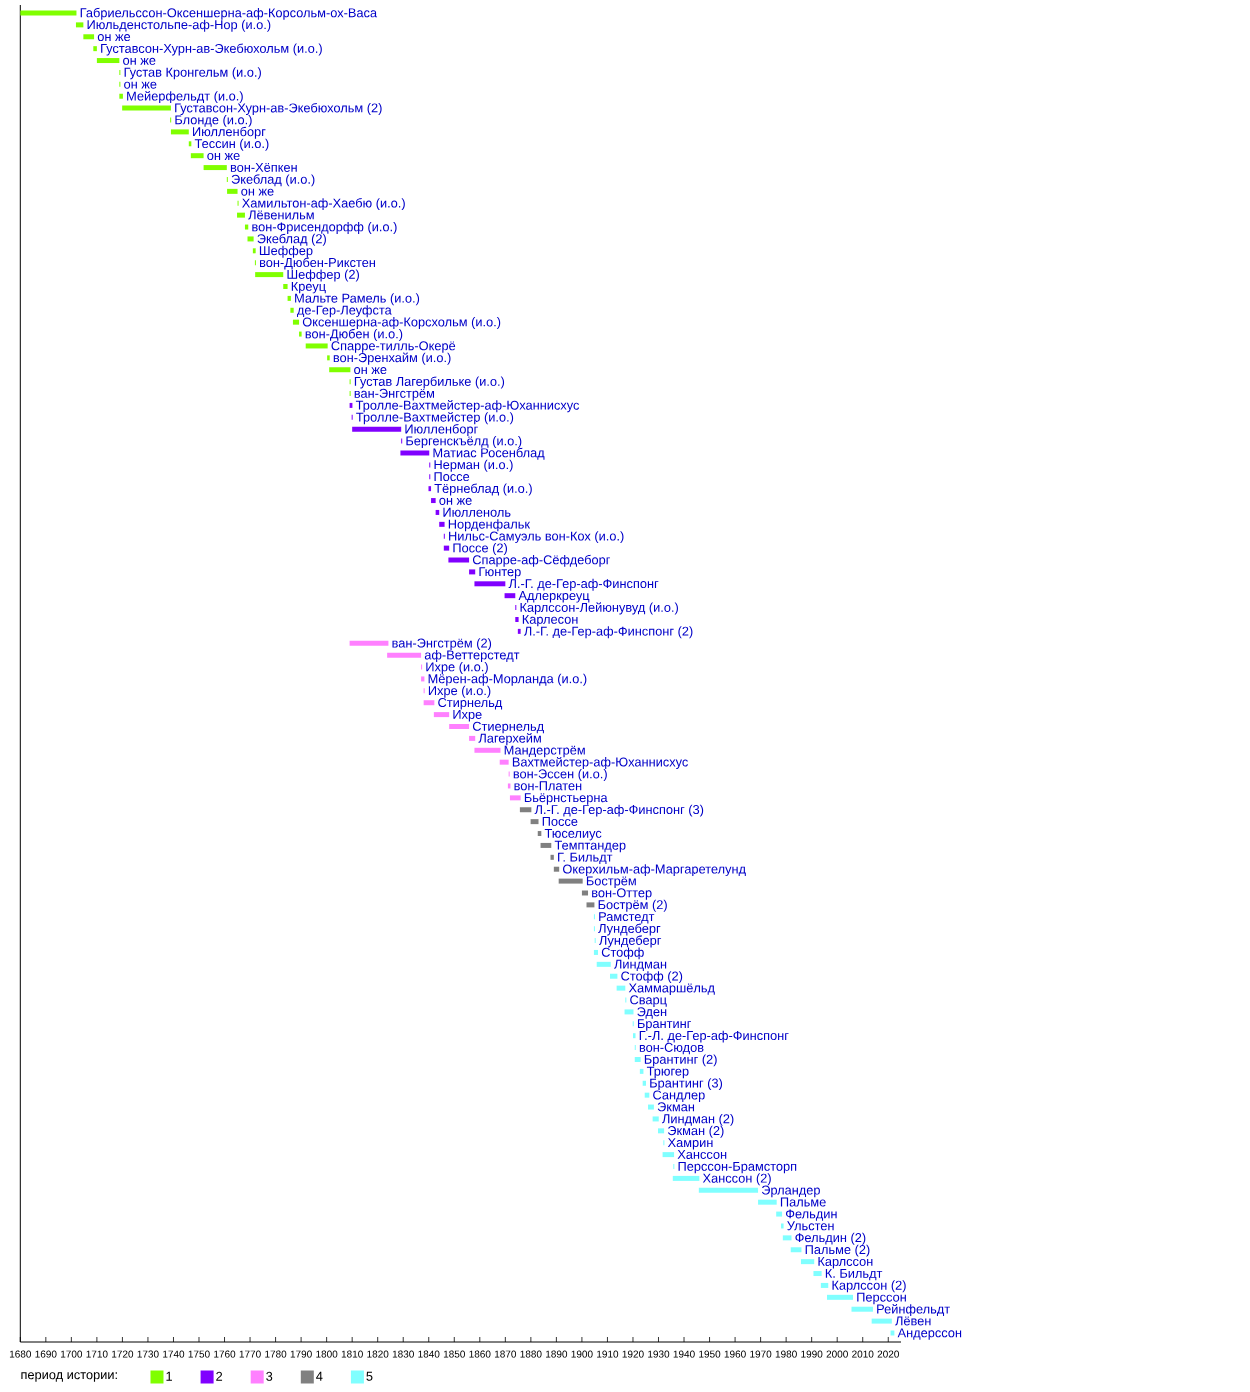 Image resolution: width=1250 pixels, height=1392 pixels. Describe the element at coordinates (357, 299) in the screenshot. I see `y-tick-label: Мальте Рамель (и.о.)` at that location.